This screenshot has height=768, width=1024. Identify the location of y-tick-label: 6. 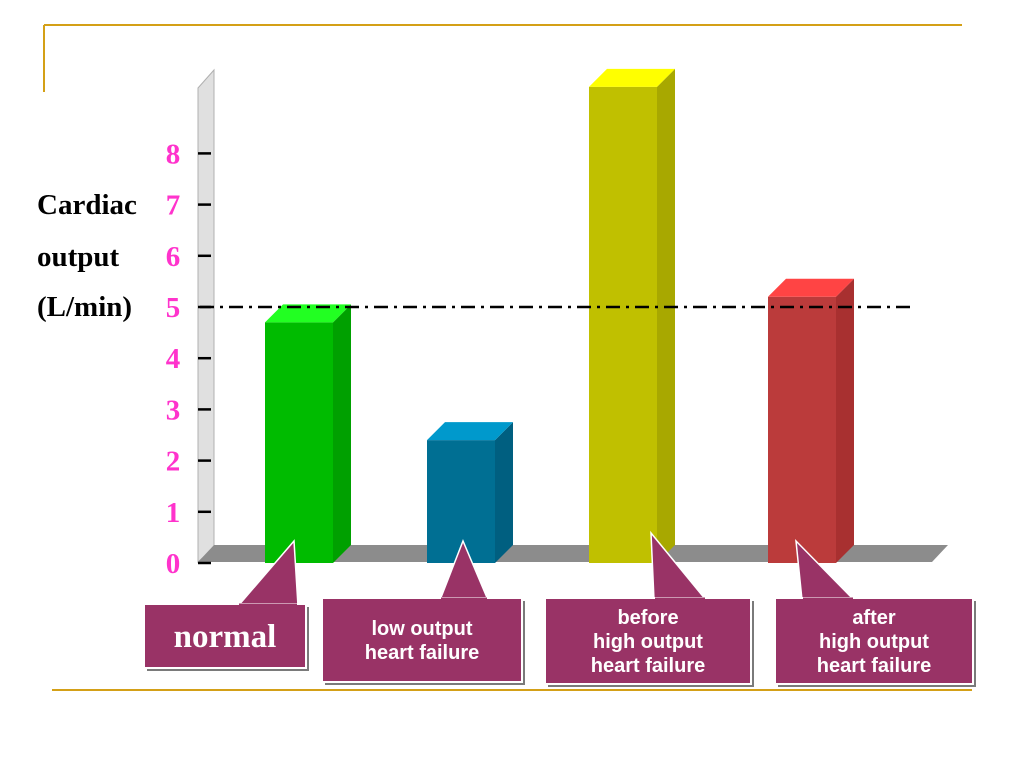
(173, 257).